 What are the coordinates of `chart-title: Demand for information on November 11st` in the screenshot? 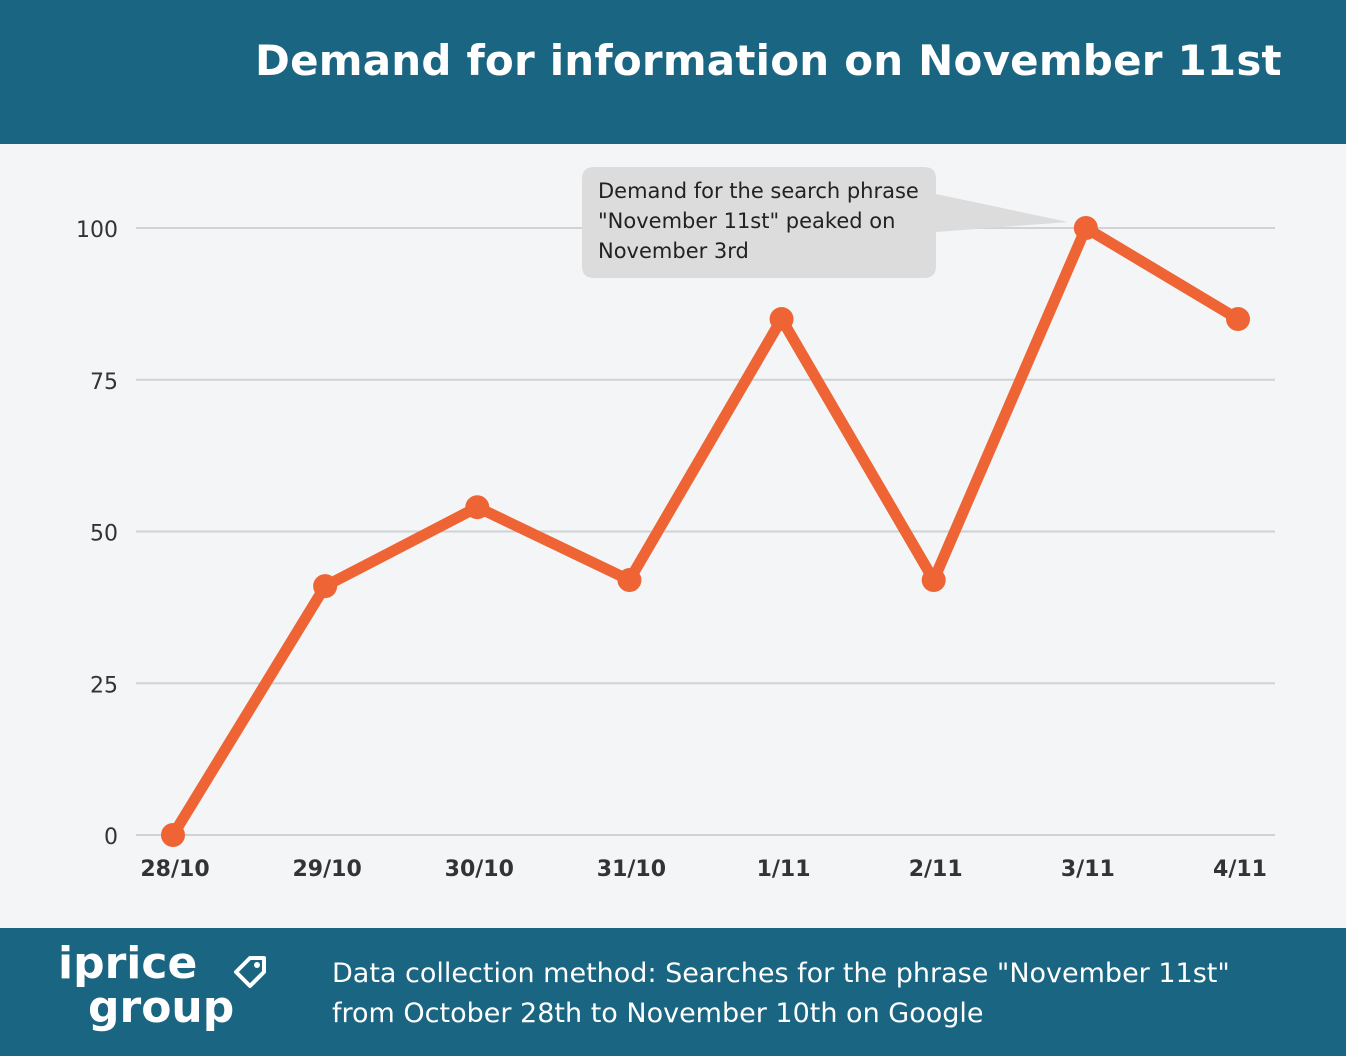 It's located at (768, 60).